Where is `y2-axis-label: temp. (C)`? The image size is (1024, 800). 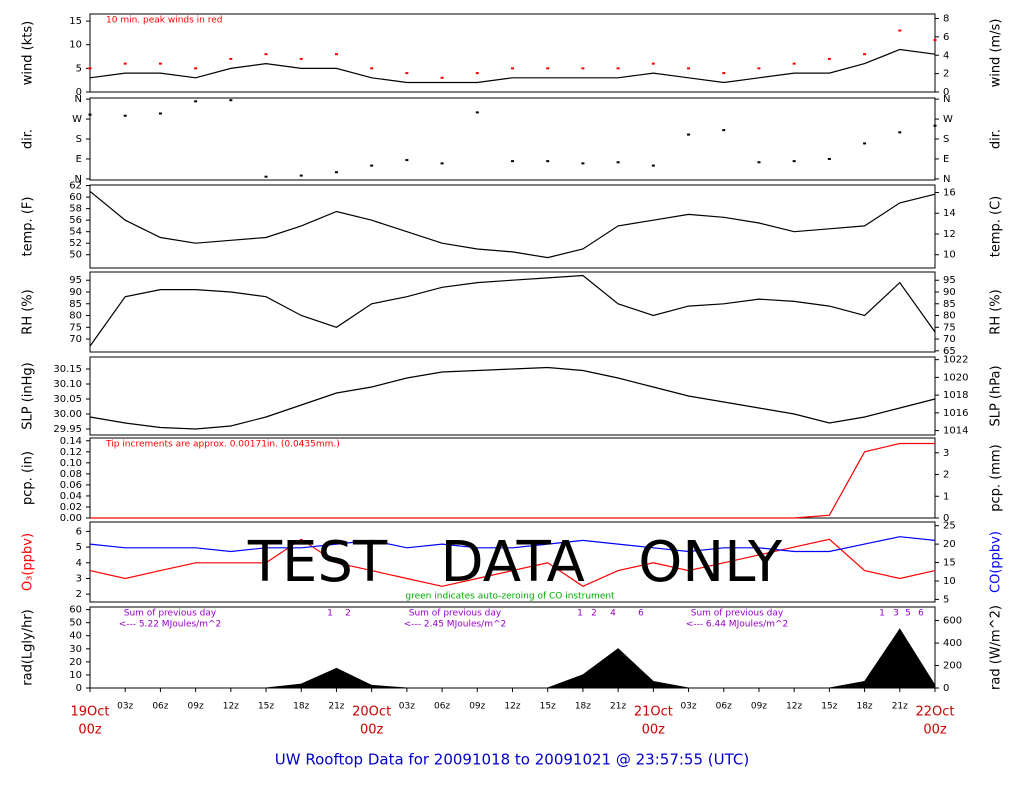
y2-axis-label: temp. (C) is located at coordinates (996, 227).